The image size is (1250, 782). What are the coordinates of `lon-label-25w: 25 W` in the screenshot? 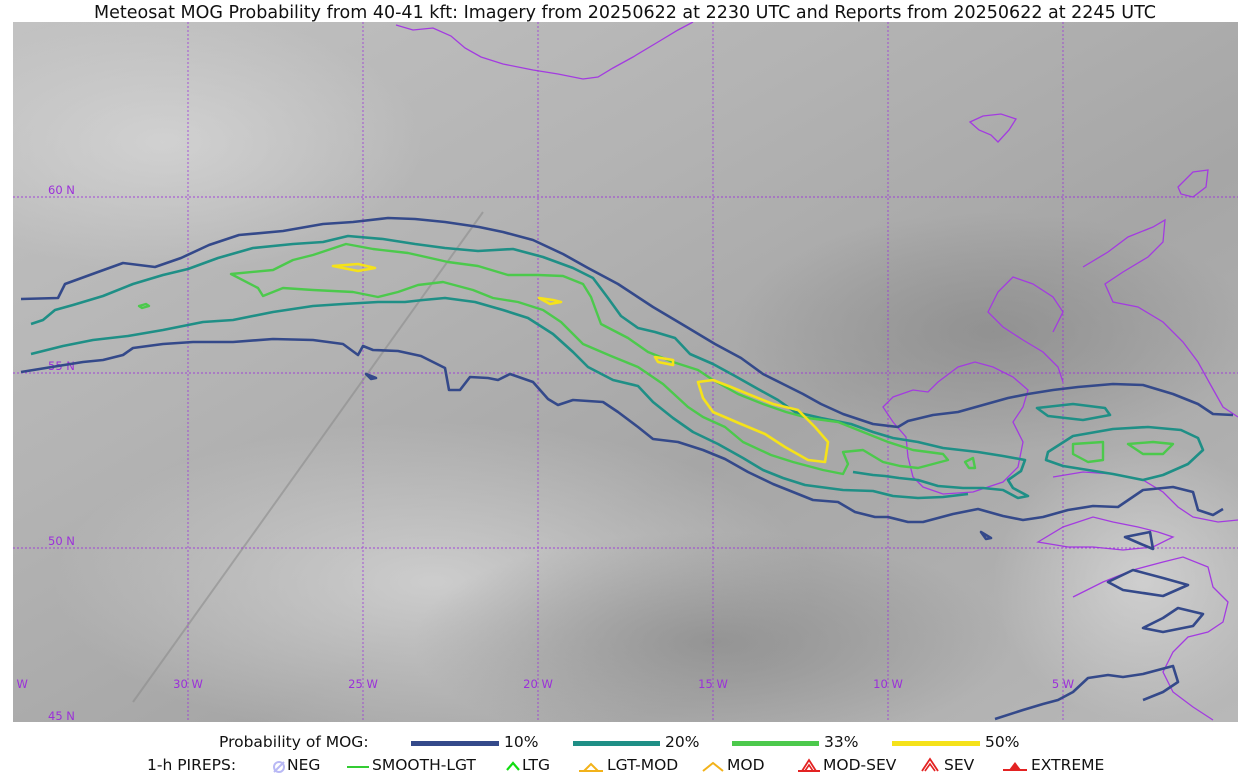 It's located at (363, 684).